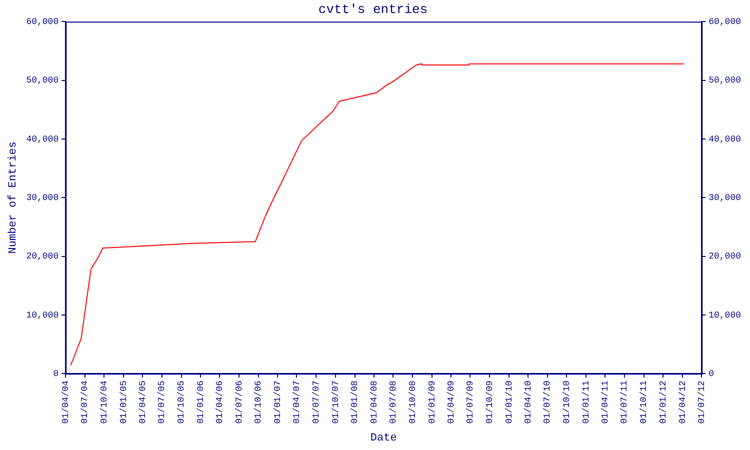 This screenshot has width=750, height=450. Describe the element at coordinates (239, 402) in the screenshot. I see `x-tick-label: 01/07/06` at that location.